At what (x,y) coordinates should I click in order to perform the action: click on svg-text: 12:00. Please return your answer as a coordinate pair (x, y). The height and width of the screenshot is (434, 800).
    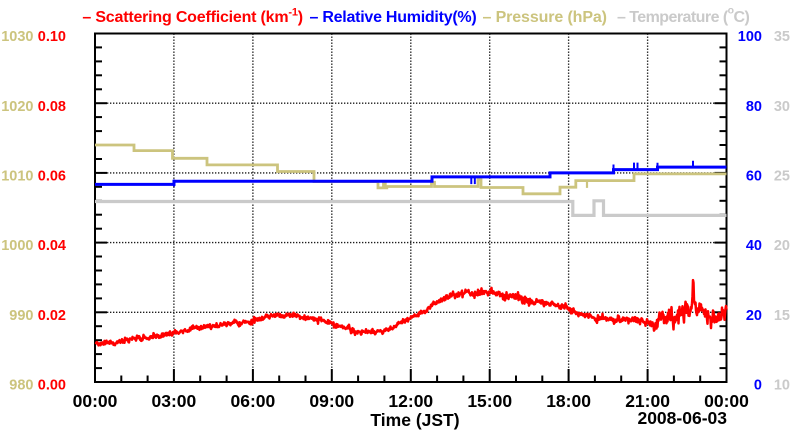
    Looking at the image, I should click on (410, 401).